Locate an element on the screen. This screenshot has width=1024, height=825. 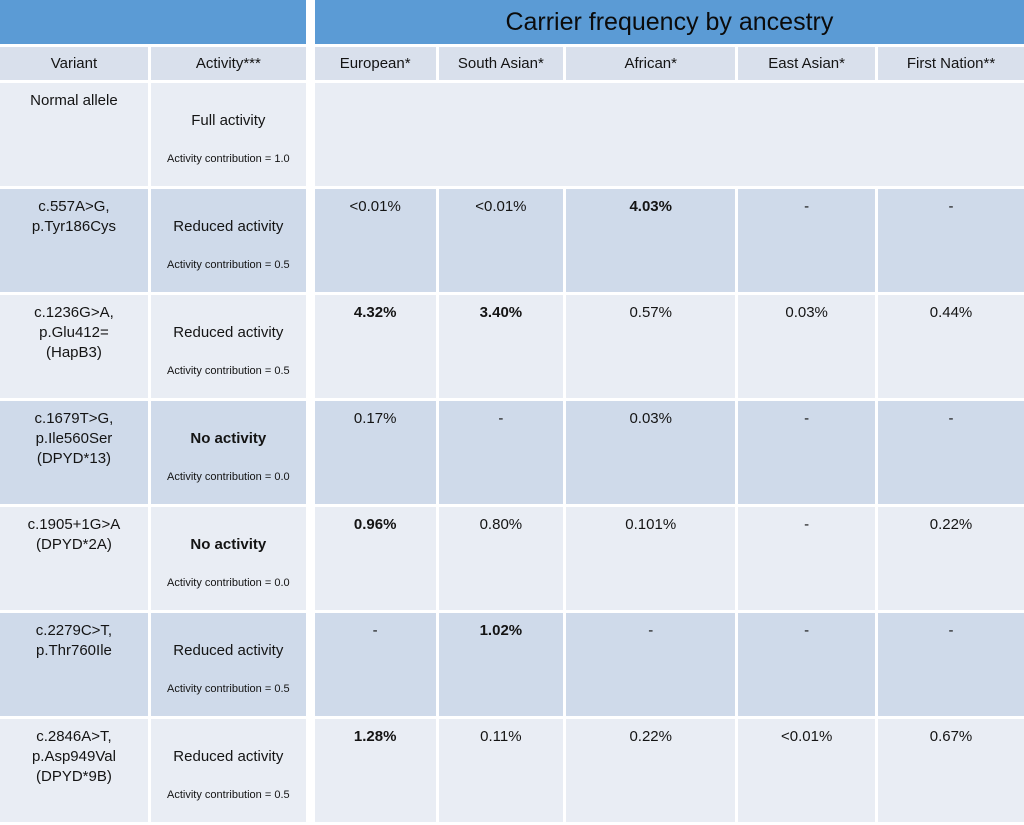
variant-cell: c.557A>G, p.Tyr186Cys is located at coordinates (74, 240).